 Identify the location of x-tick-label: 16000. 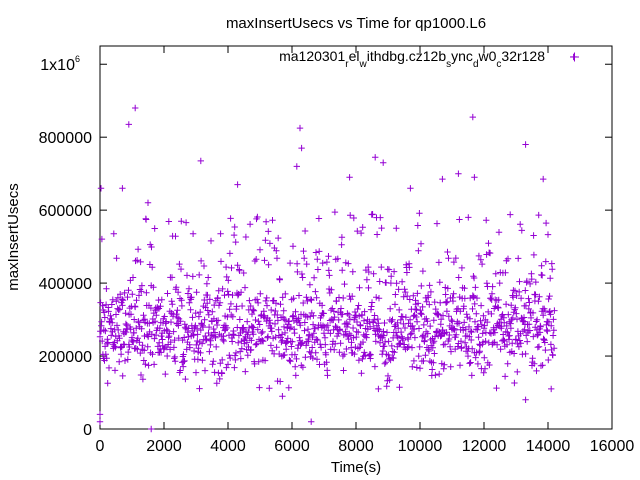
(612, 446).